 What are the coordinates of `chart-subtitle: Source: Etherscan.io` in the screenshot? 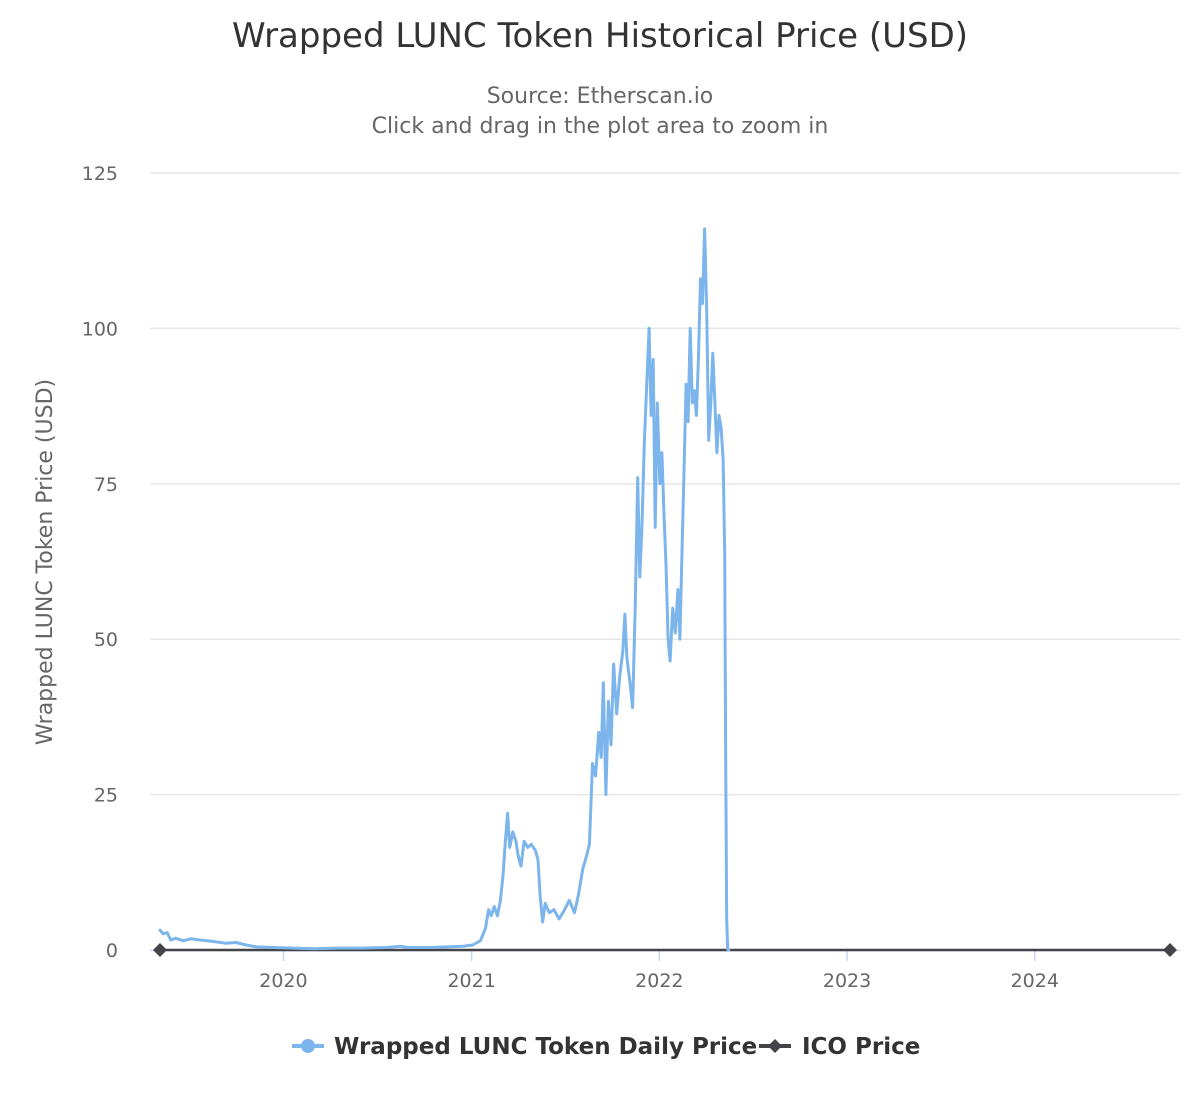 It's located at (600, 96).